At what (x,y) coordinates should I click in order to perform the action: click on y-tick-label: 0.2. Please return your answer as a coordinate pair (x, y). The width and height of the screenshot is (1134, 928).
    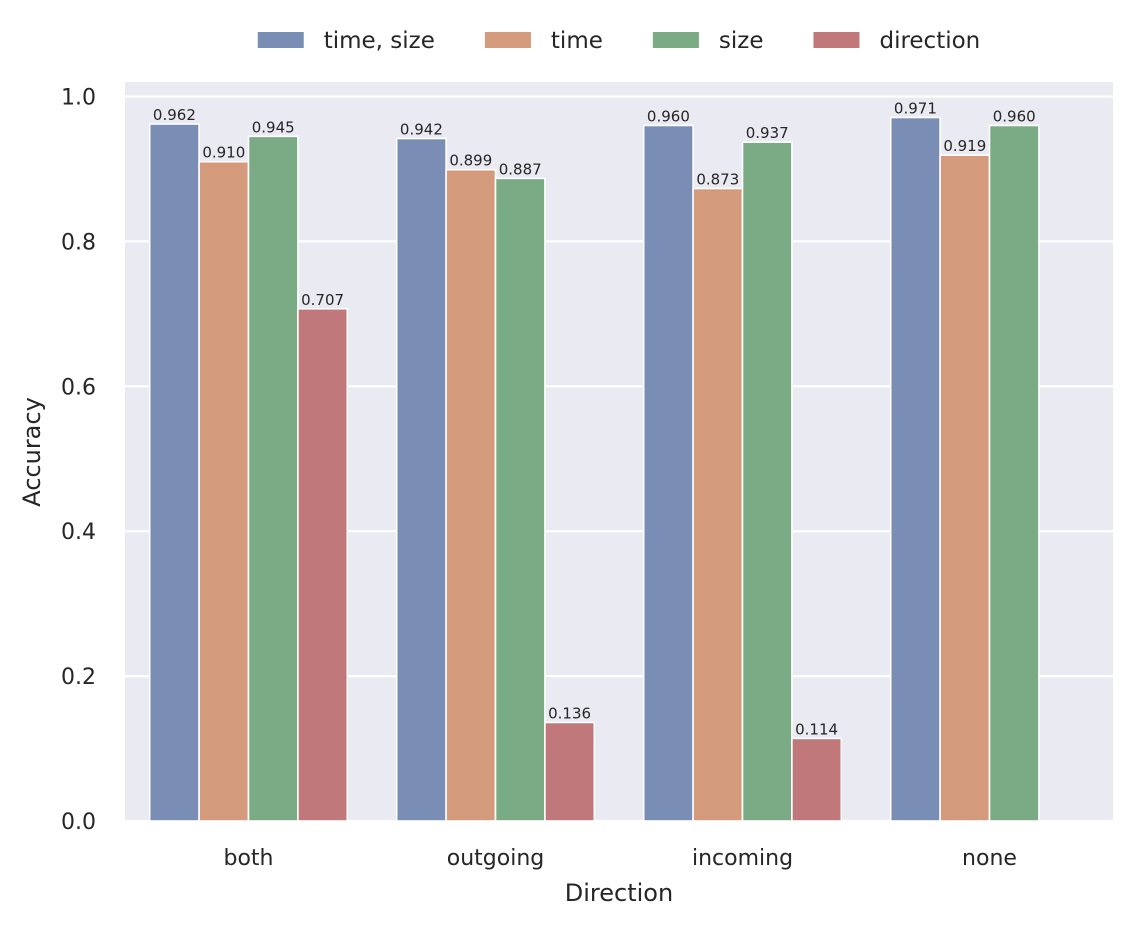
    Looking at the image, I should click on (78, 677).